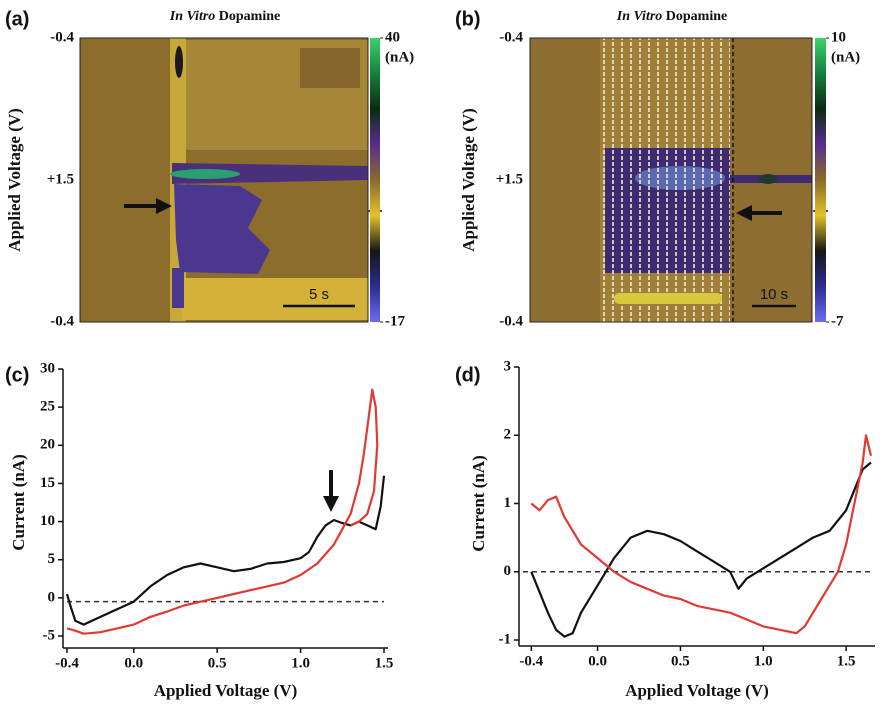 The height and width of the screenshot is (708, 882). I want to click on heatmap-a-image, so click(224, 180).